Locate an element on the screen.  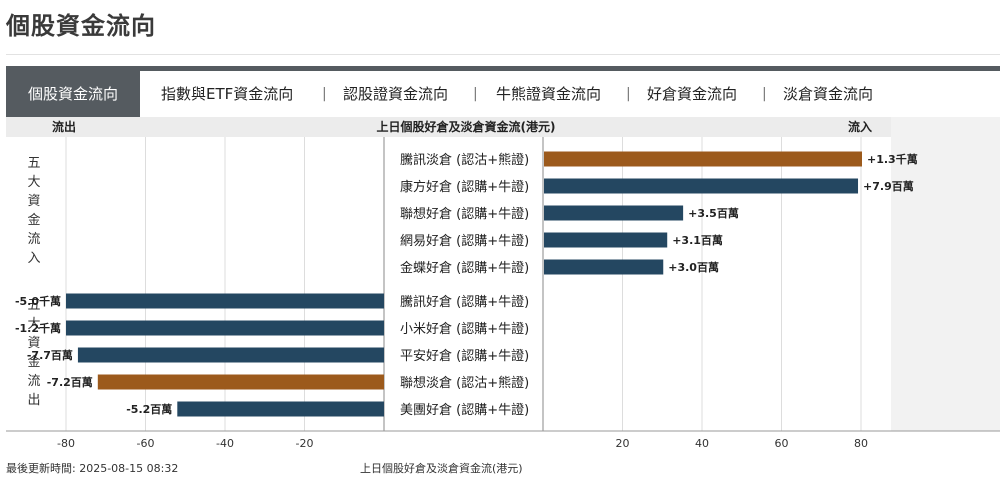
bar-value-label: +1.3千萬 is located at coordinates (892, 159).